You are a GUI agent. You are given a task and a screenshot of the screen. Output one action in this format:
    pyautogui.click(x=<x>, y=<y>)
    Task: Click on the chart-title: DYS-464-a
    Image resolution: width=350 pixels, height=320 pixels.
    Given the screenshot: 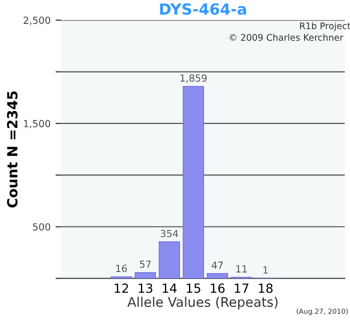 What is the action you would take?
    pyautogui.click(x=203, y=9)
    